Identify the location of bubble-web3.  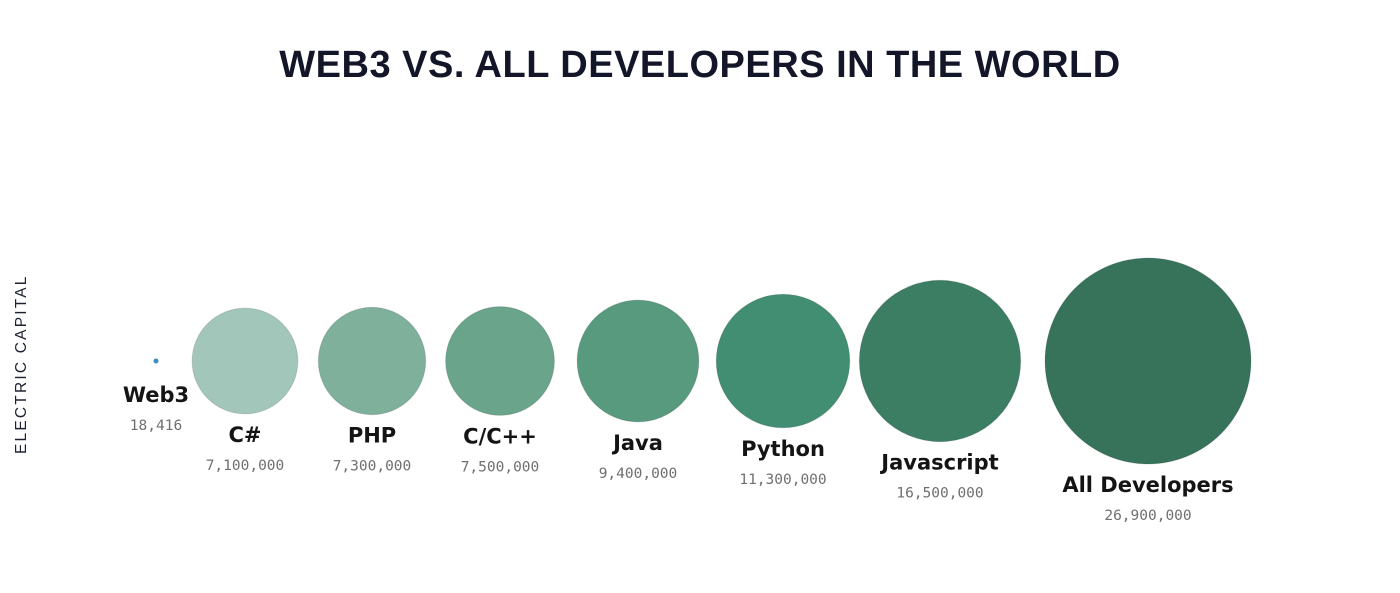
(156, 361).